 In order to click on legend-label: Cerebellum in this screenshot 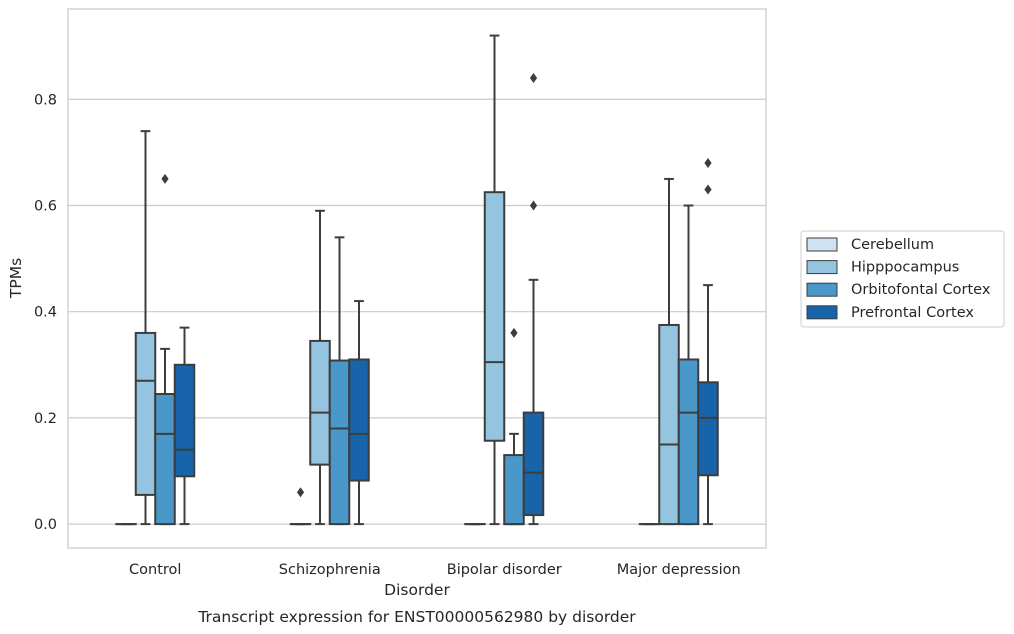, I will do `click(892, 245)`.